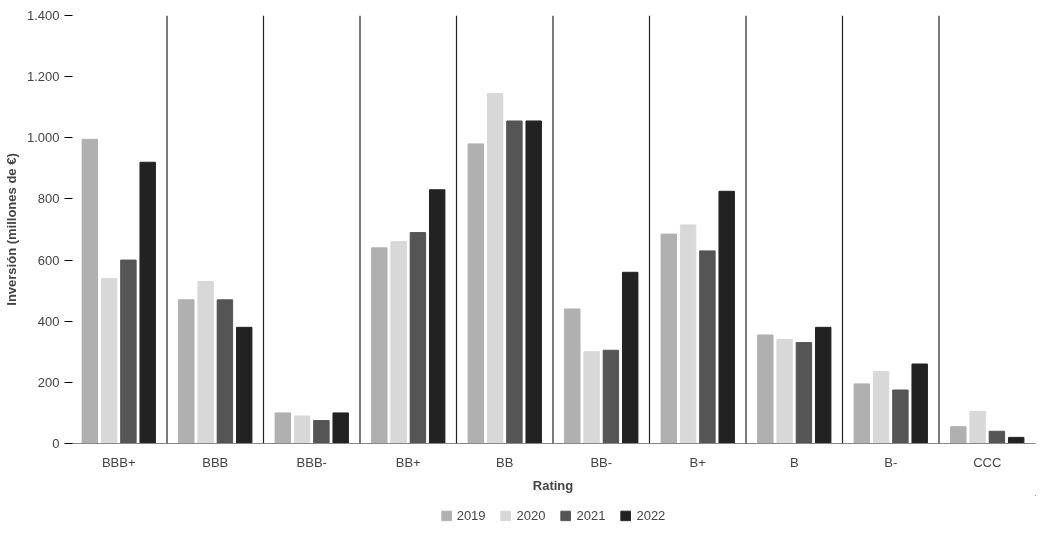 The height and width of the screenshot is (547, 1052). What do you see at coordinates (794, 462) in the screenshot?
I see `x-tick-label: B` at bounding box center [794, 462].